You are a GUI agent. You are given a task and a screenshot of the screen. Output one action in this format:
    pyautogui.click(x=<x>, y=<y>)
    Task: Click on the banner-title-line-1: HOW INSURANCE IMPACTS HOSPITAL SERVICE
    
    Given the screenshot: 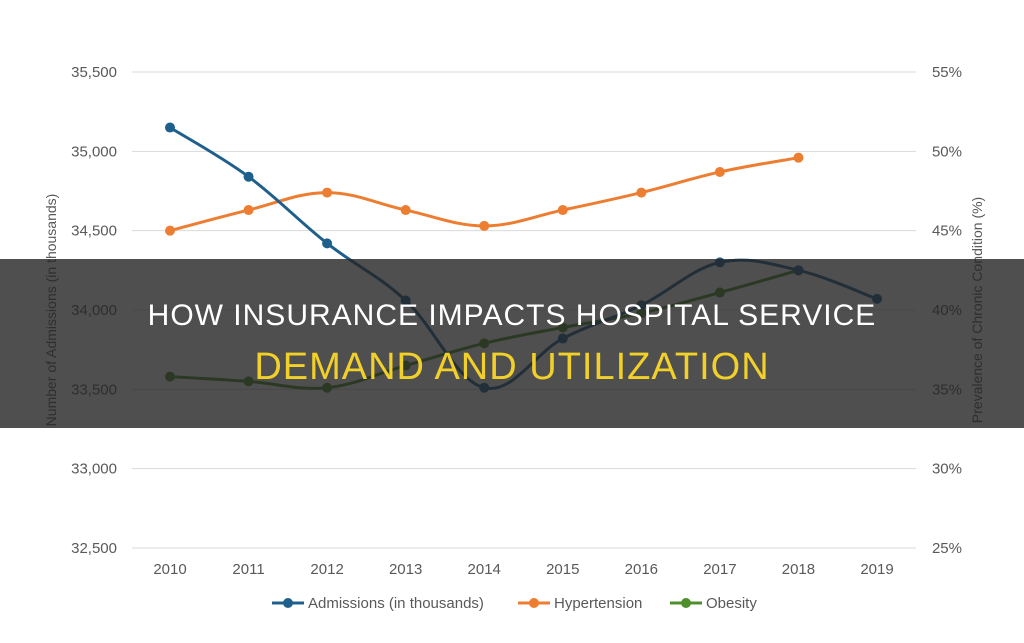 What is the action you would take?
    pyautogui.click(x=512, y=315)
    